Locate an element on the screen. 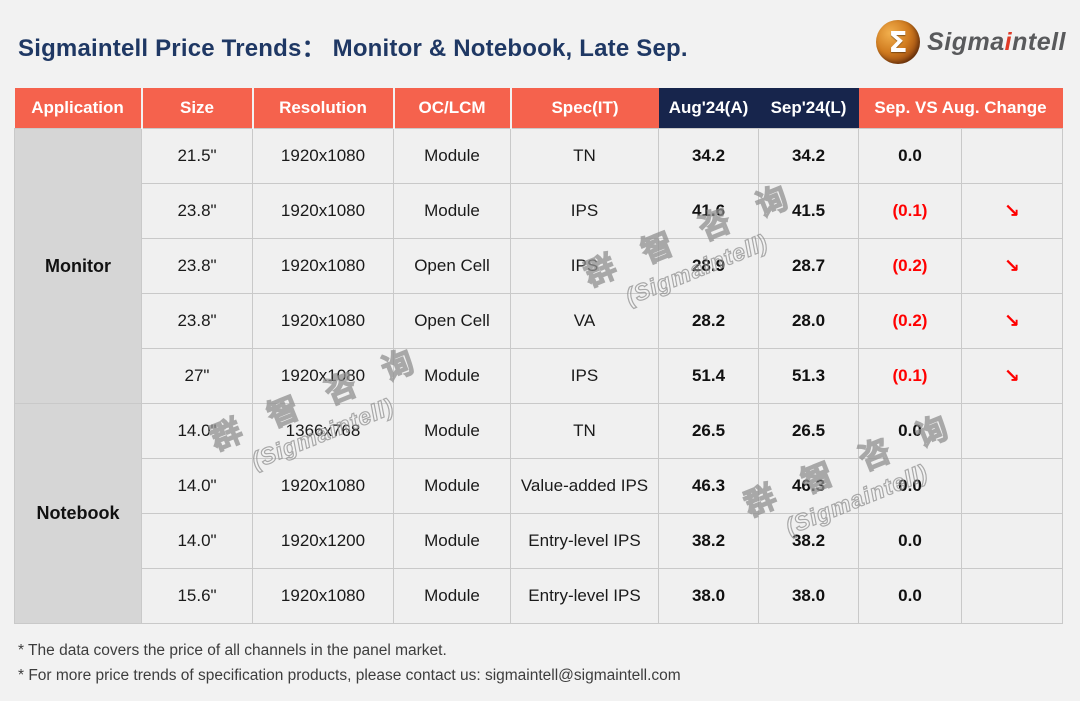 The height and width of the screenshot is (701, 1080). col-header-resolution: Resolution is located at coordinates (322, 108).